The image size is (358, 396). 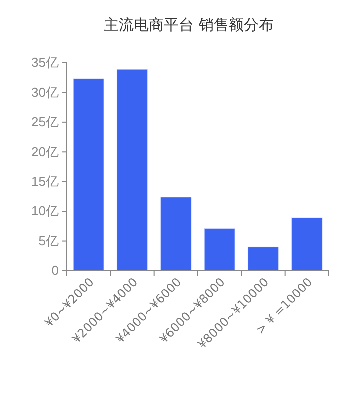 I want to click on y-tick-label: 15亿, so click(x=45, y=182).